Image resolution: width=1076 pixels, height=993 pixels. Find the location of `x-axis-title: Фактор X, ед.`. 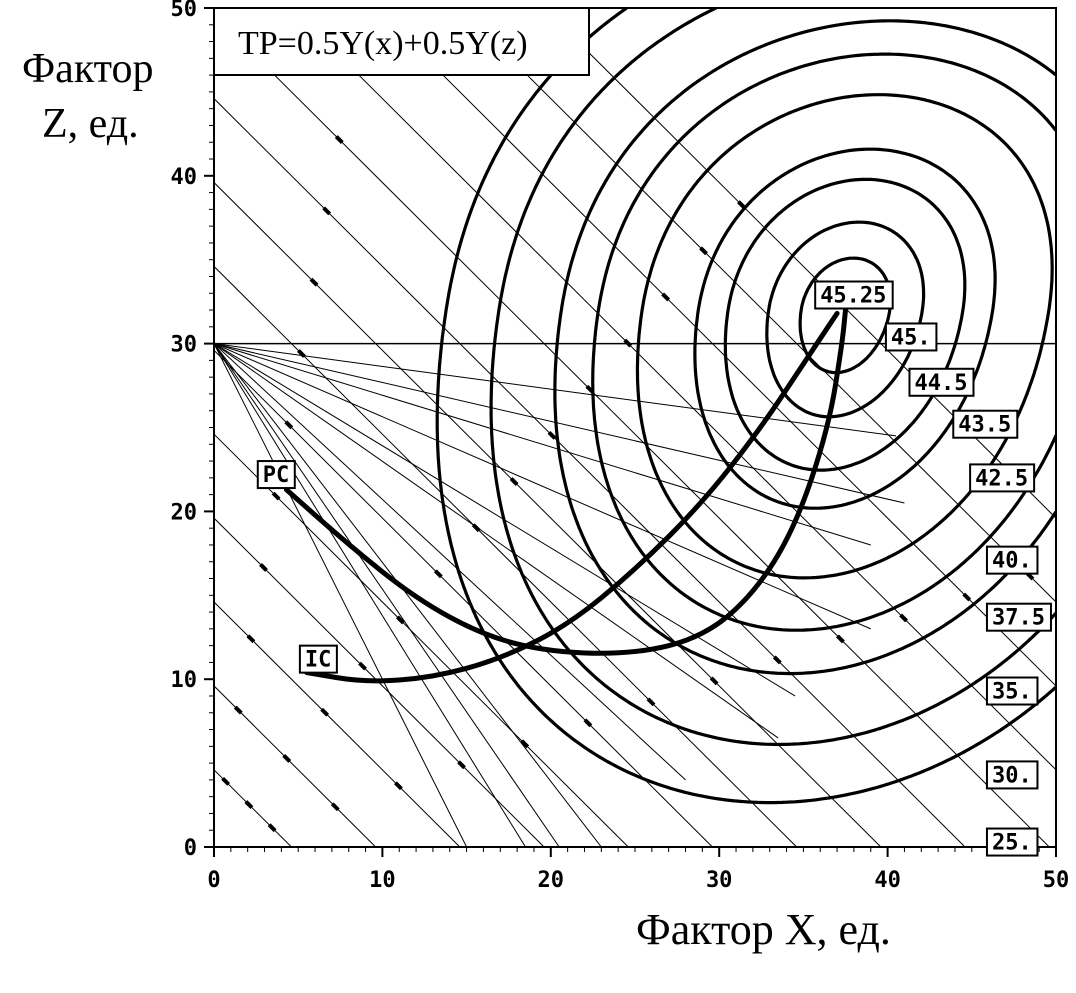

x-axis-title: Фактор X, ед. is located at coordinates (763, 929).